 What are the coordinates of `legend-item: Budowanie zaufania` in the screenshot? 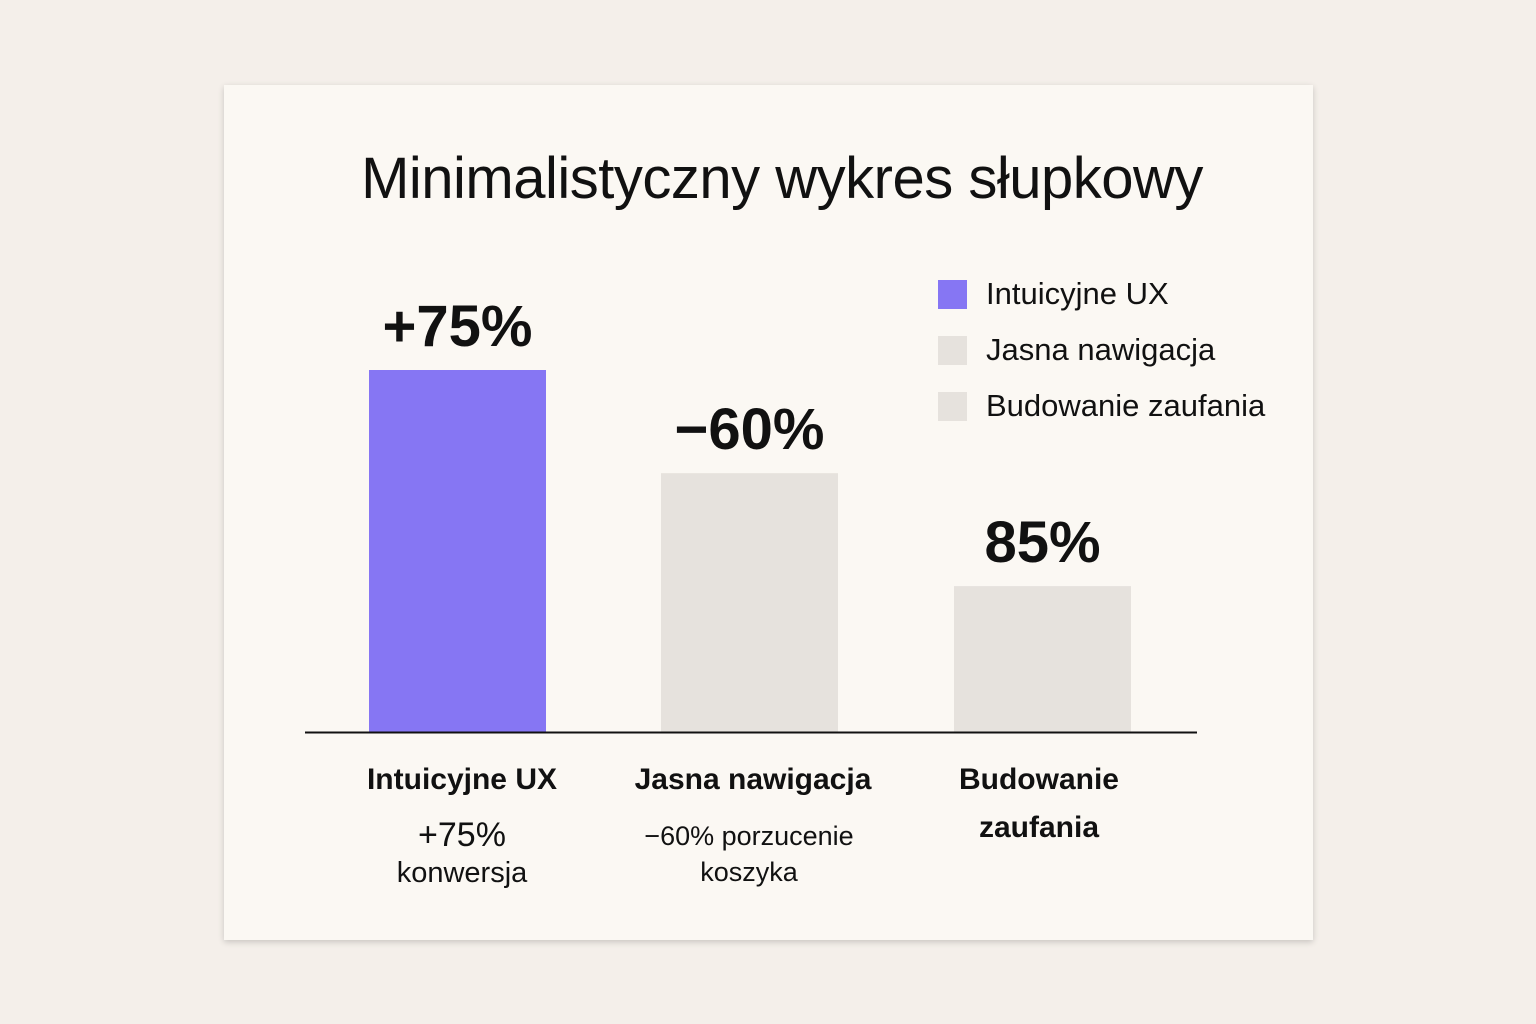 It's located at (1101, 406).